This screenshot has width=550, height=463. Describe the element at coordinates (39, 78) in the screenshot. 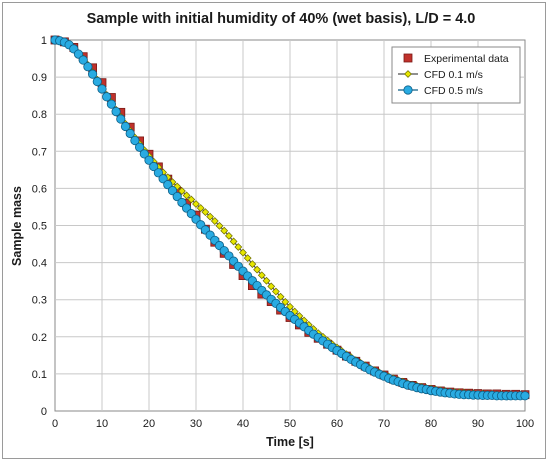

I see `y-tick-label: 0.9` at that location.